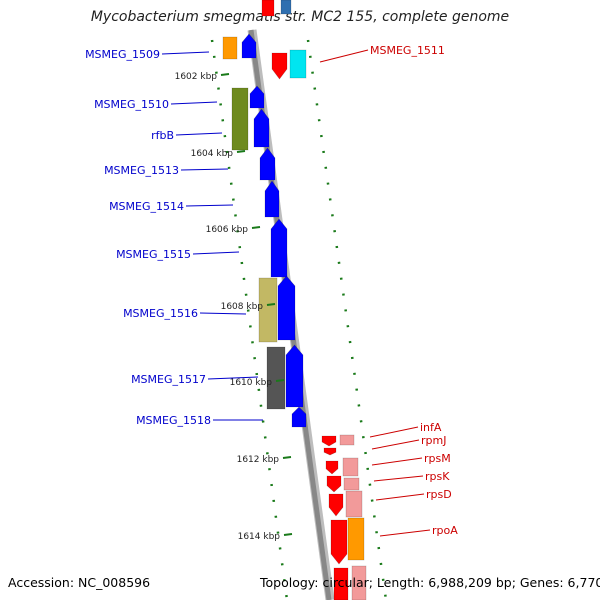 The image size is (600, 600). Describe the element at coordinates (212, 154) in the screenshot. I see `ruler-label: 1604 kbp` at that location.